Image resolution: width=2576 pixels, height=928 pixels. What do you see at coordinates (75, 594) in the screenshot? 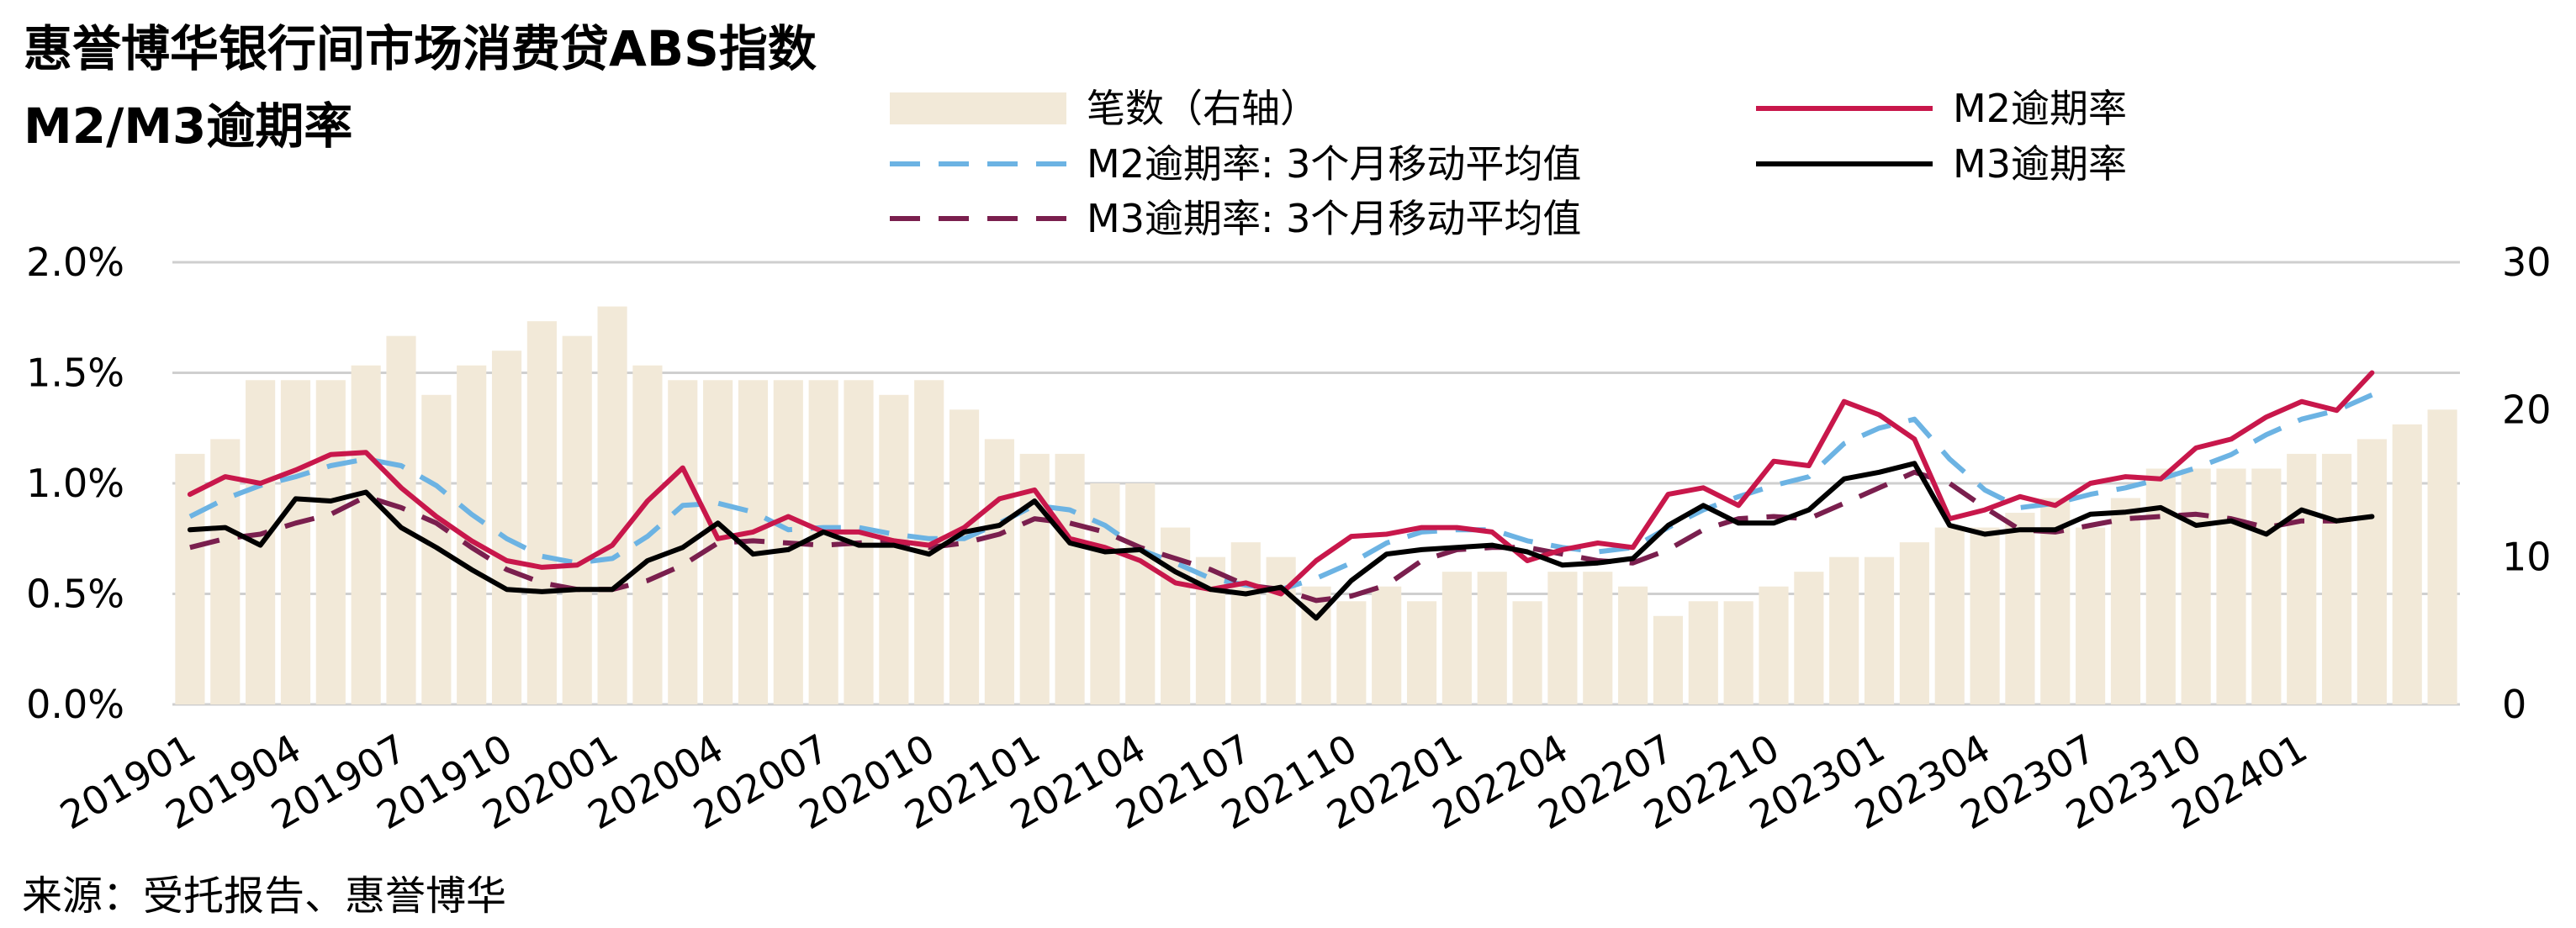
I see `y-left-tick-label: 0.5%` at bounding box center [75, 594].